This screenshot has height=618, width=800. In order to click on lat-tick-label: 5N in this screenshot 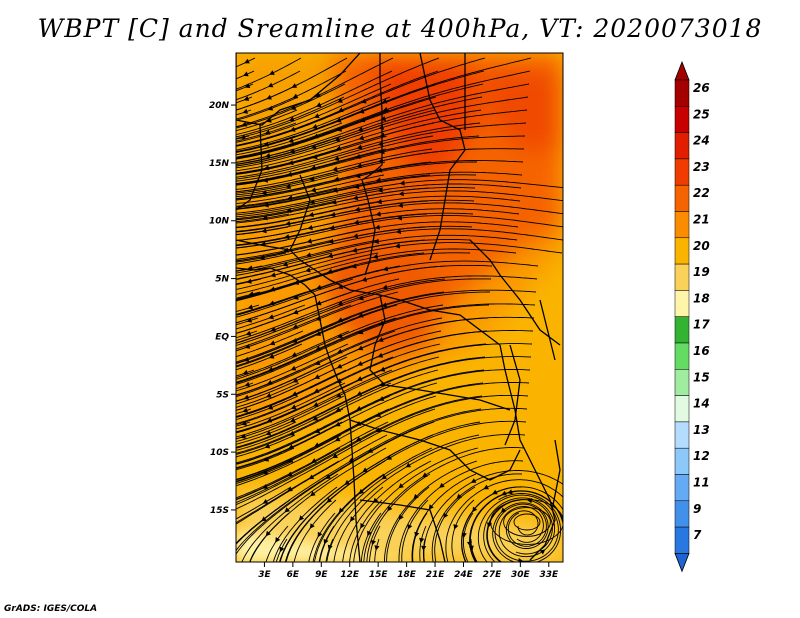, I will do `click(222, 280)`.